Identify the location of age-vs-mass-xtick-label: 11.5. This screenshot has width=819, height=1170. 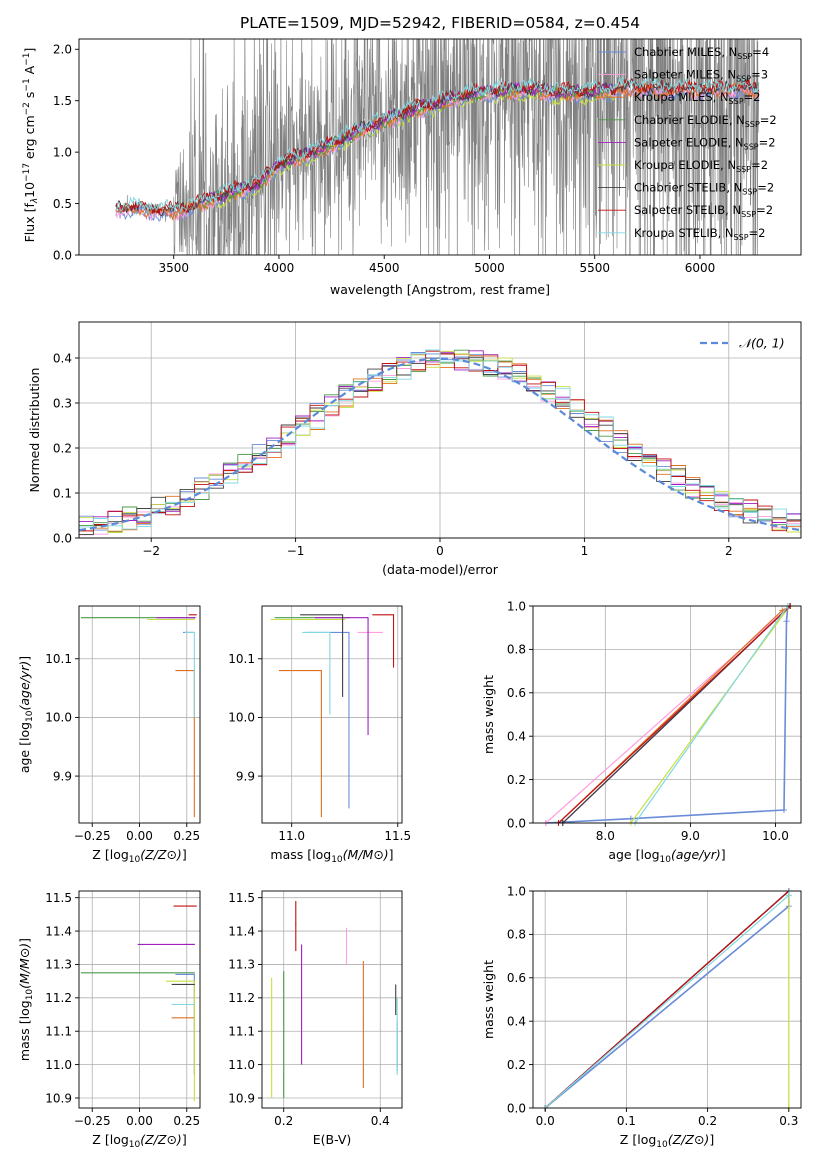
(397, 836).